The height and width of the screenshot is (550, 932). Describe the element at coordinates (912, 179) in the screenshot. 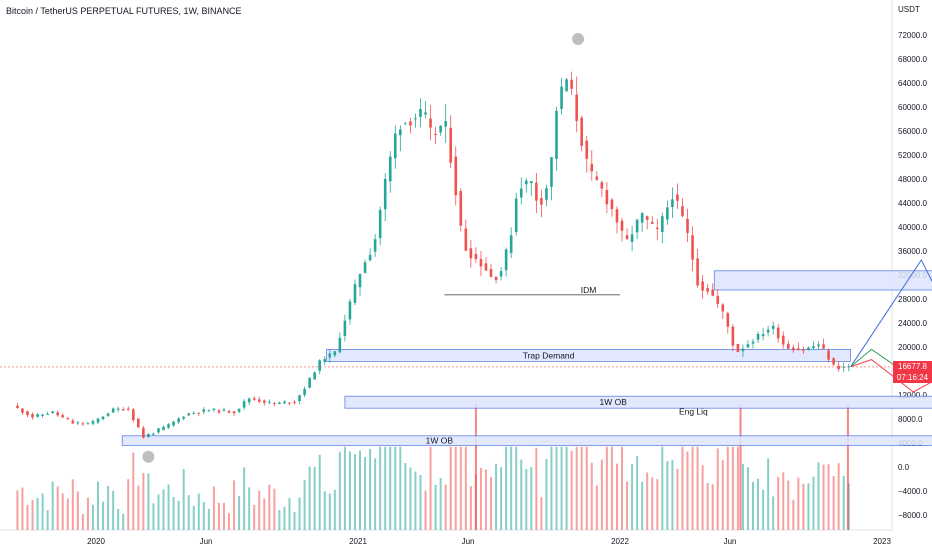

I see `y-tick-label: 48000.0` at that location.